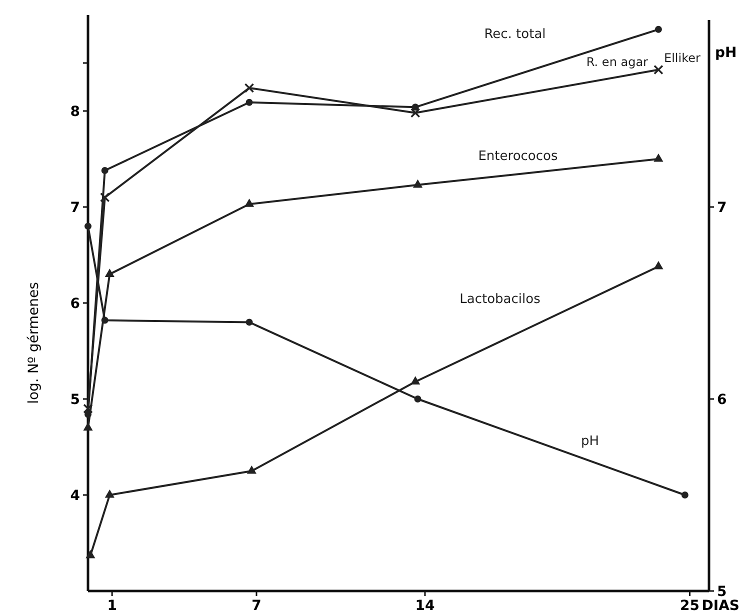  What do you see at coordinates (722, 208) in the screenshot?
I see `y2-tick-label: 7` at bounding box center [722, 208].